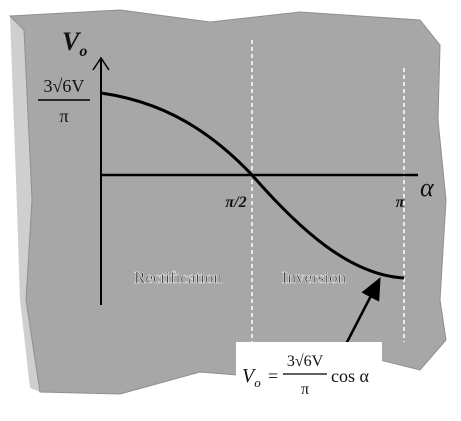 Image resolution: width=461 pixels, height=421 pixels. Describe the element at coordinates (178, 277) in the screenshot. I see `region-label: Rectification` at that location.